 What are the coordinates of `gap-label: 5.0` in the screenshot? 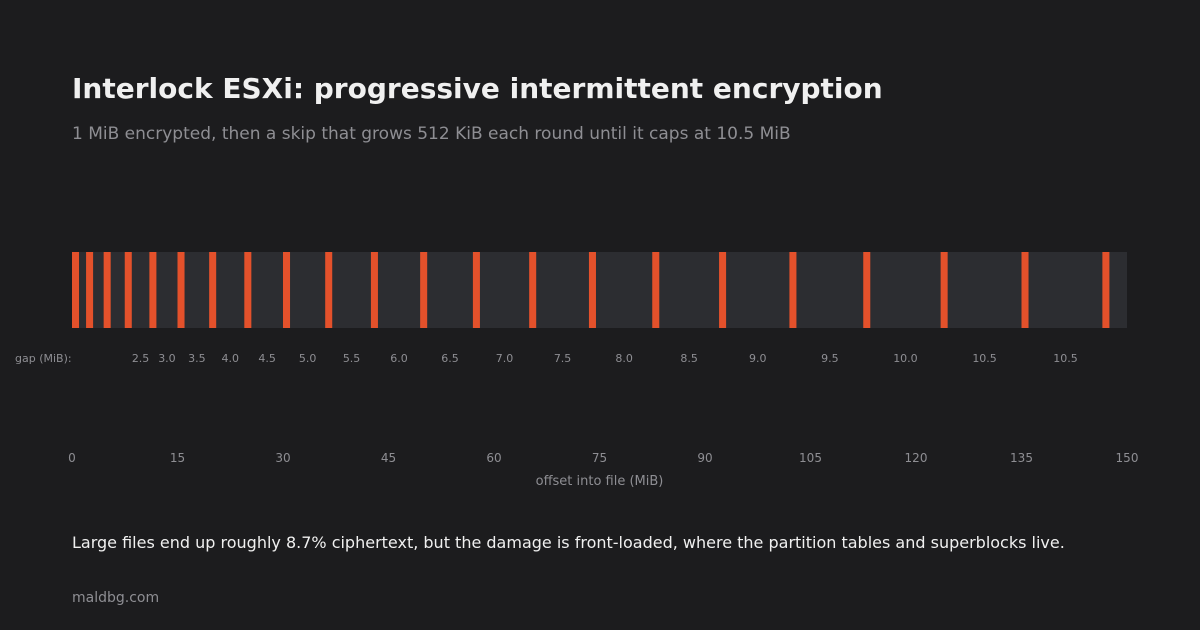 It's located at (308, 358).